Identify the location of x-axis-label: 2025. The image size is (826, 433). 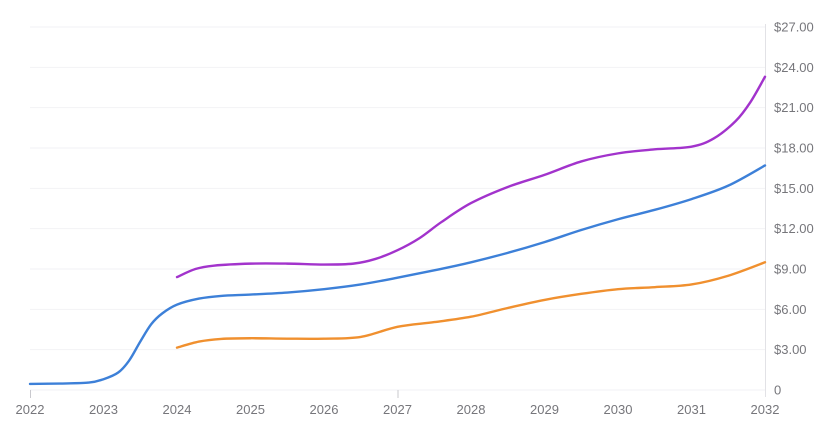
(250, 409).